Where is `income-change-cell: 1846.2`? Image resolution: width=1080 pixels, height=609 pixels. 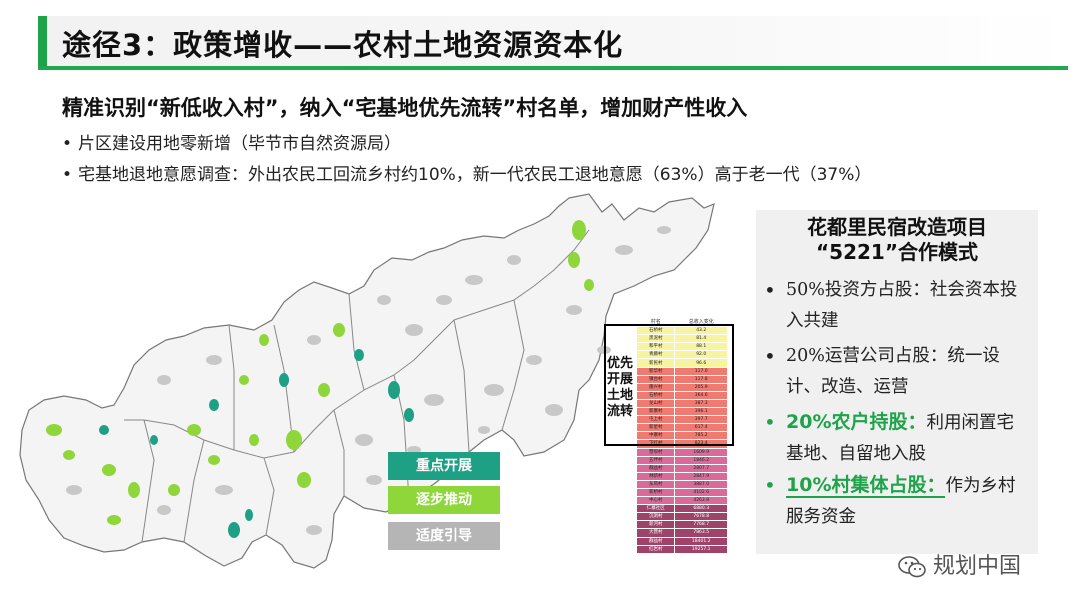
income-change-cell: 1846.2 is located at coordinates (701, 460).